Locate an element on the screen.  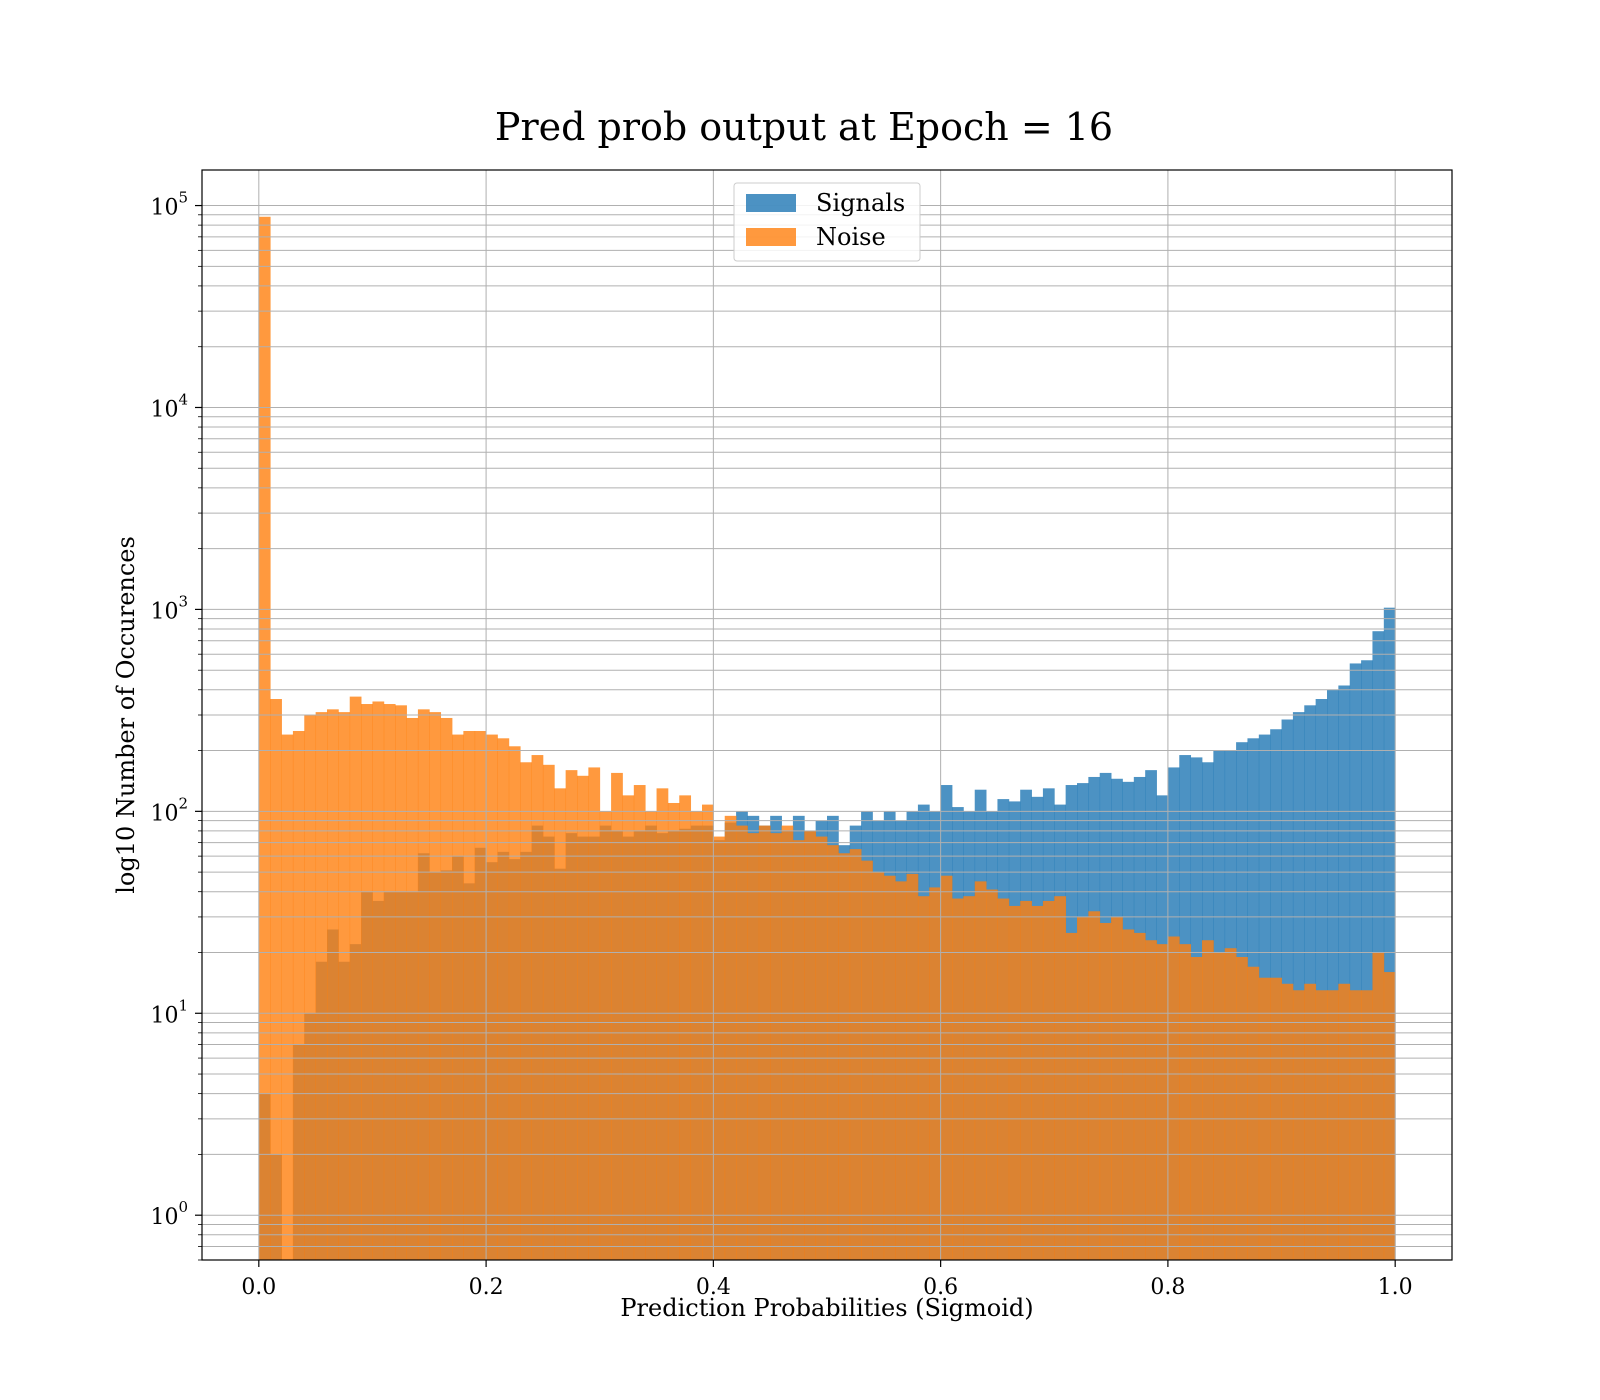
x-tick-label: 1.0 is located at coordinates (1395, 1287).